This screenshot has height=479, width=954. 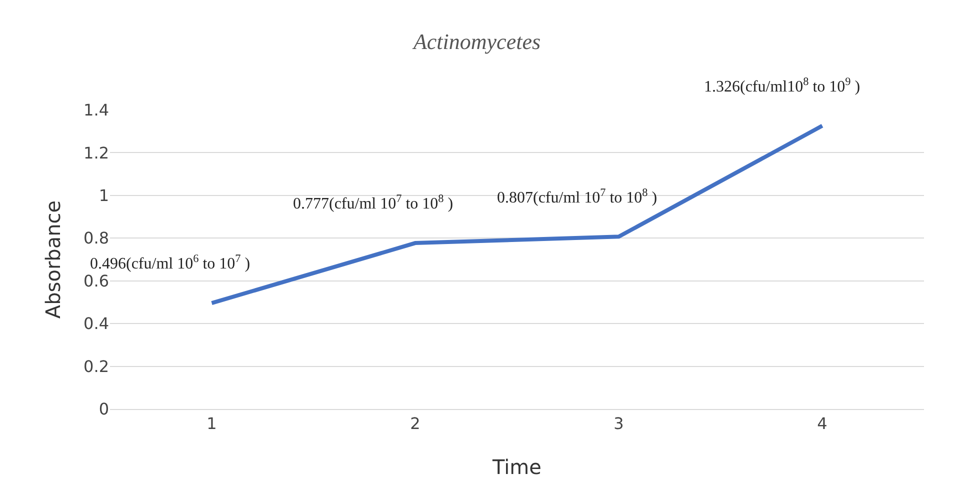 What do you see at coordinates (211, 424) in the screenshot?
I see `x-tick-label: 1` at bounding box center [211, 424].